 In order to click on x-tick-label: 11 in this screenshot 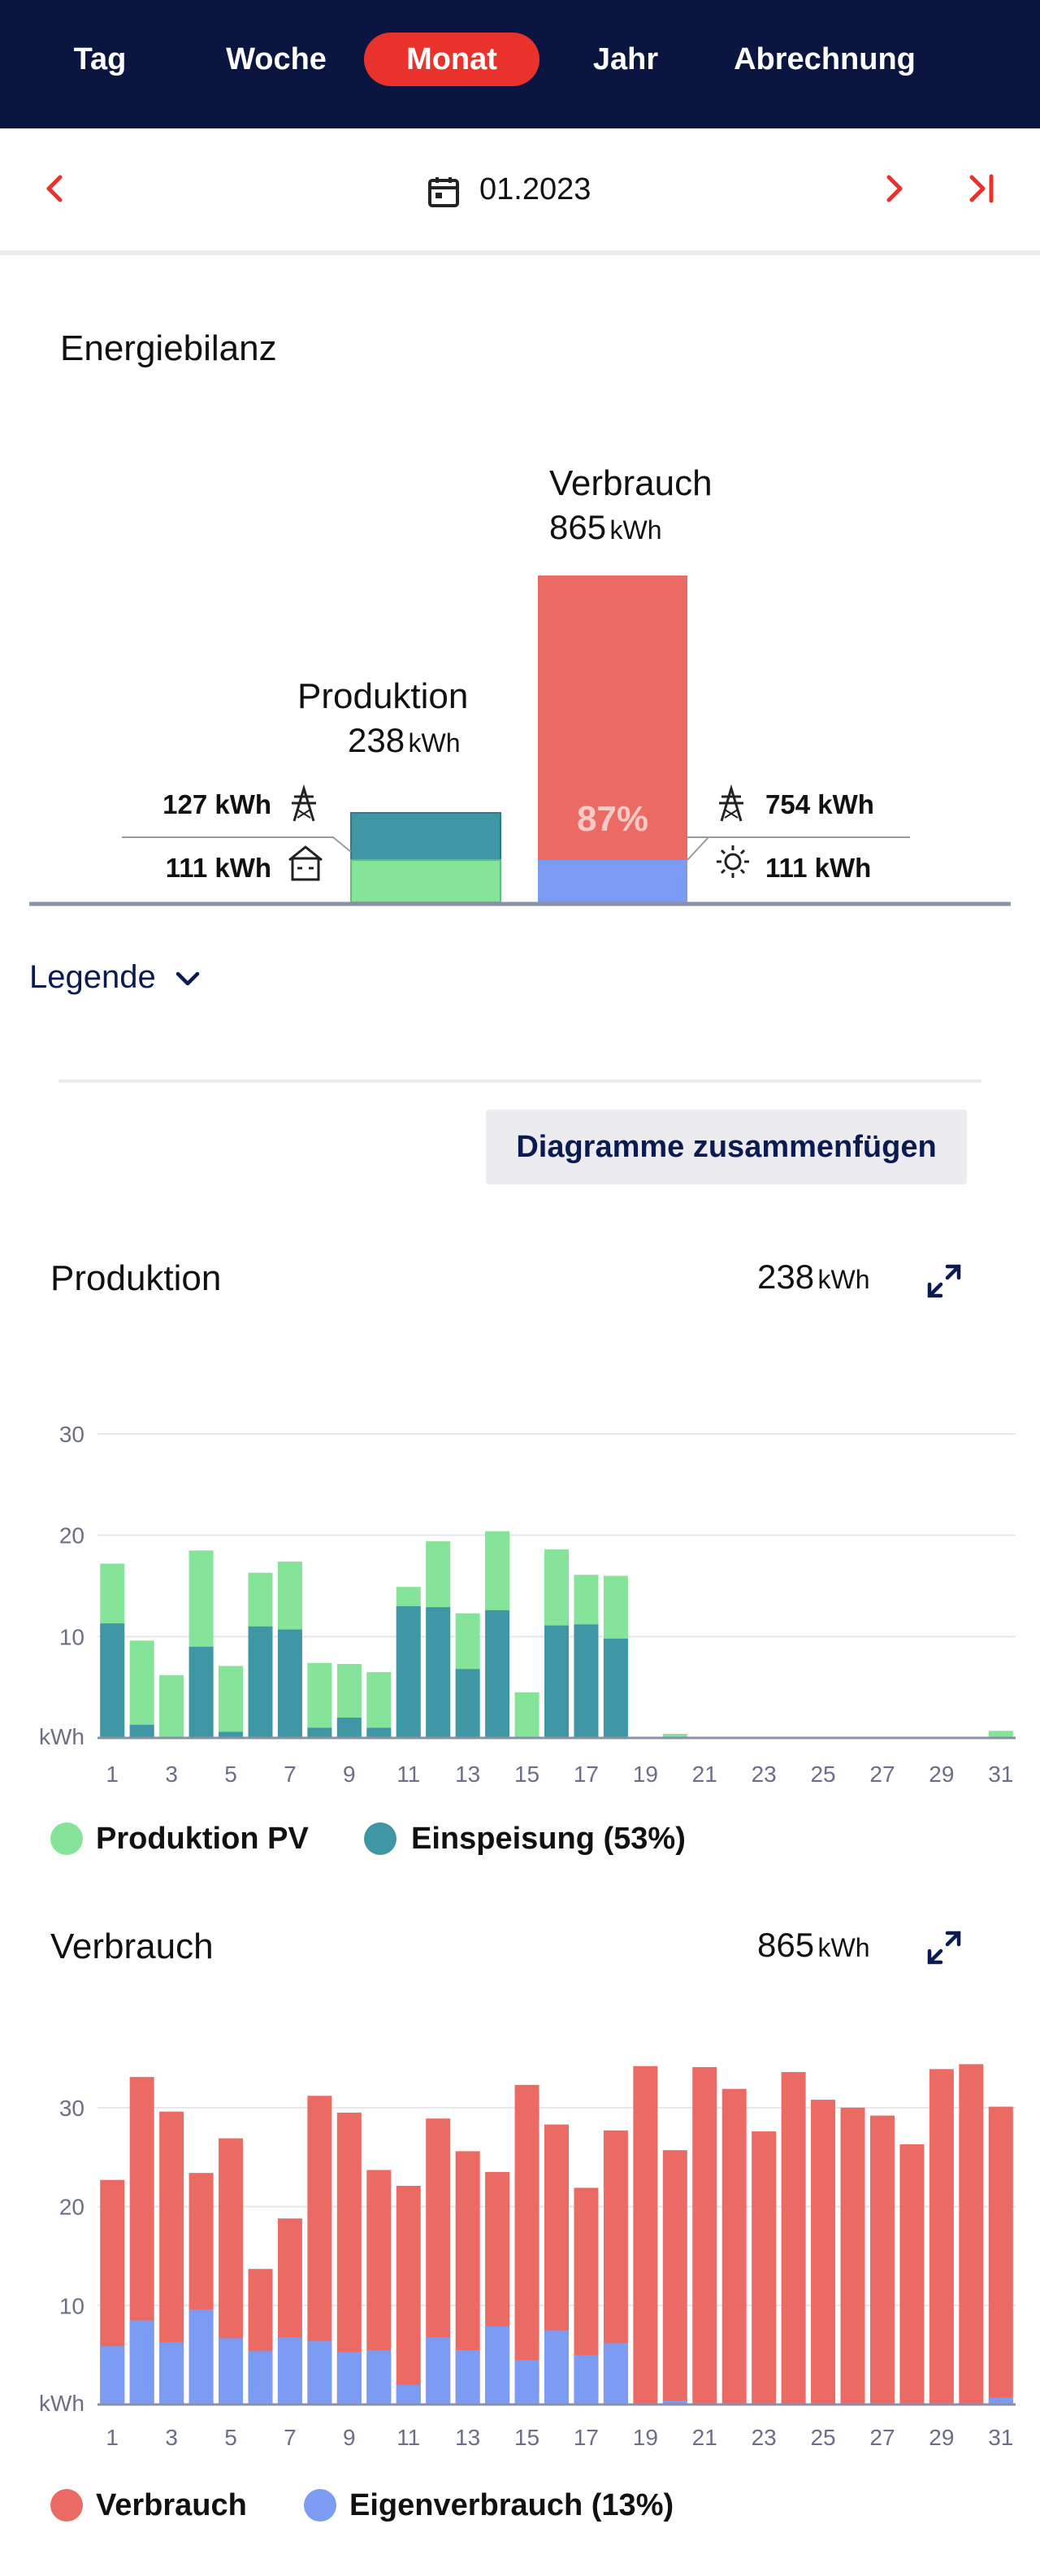, I will do `click(408, 2437)`.